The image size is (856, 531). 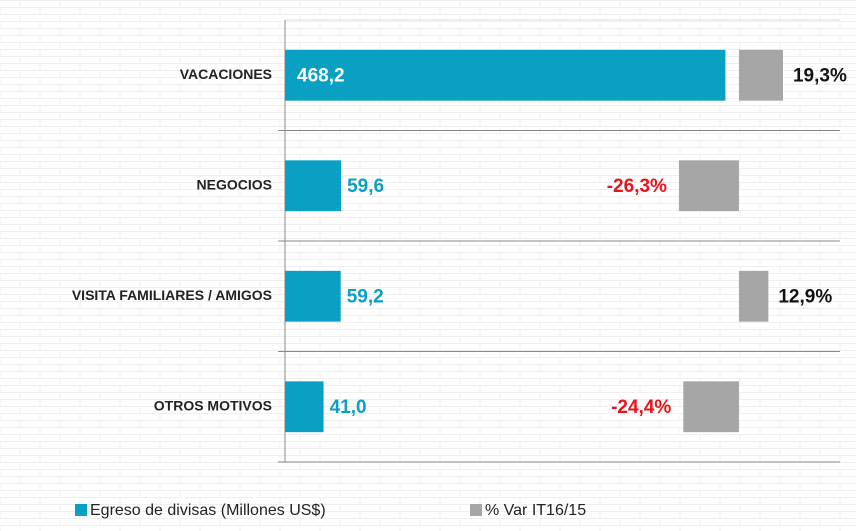 I want to click on data-label: 41,0, so click(x=348, y=407).